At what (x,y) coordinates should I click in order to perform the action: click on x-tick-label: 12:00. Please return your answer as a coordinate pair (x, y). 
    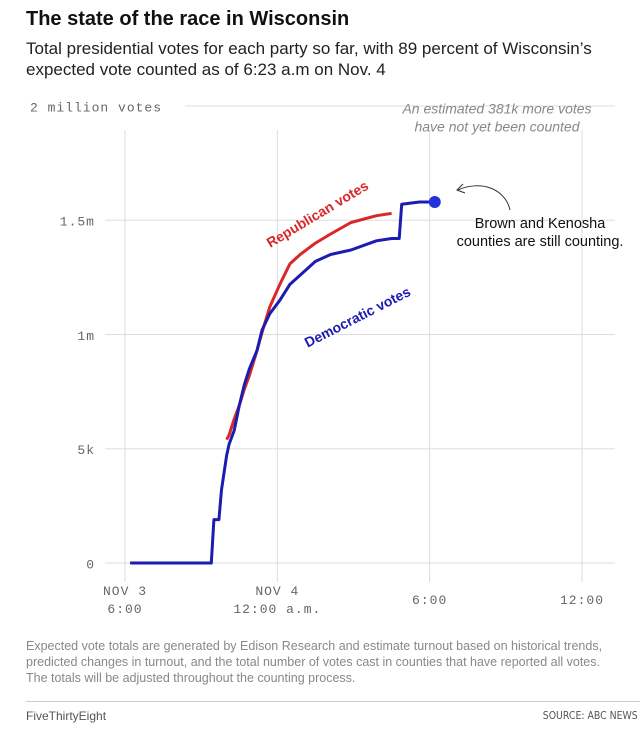
    Looking at the image, I should click on (582, 600).